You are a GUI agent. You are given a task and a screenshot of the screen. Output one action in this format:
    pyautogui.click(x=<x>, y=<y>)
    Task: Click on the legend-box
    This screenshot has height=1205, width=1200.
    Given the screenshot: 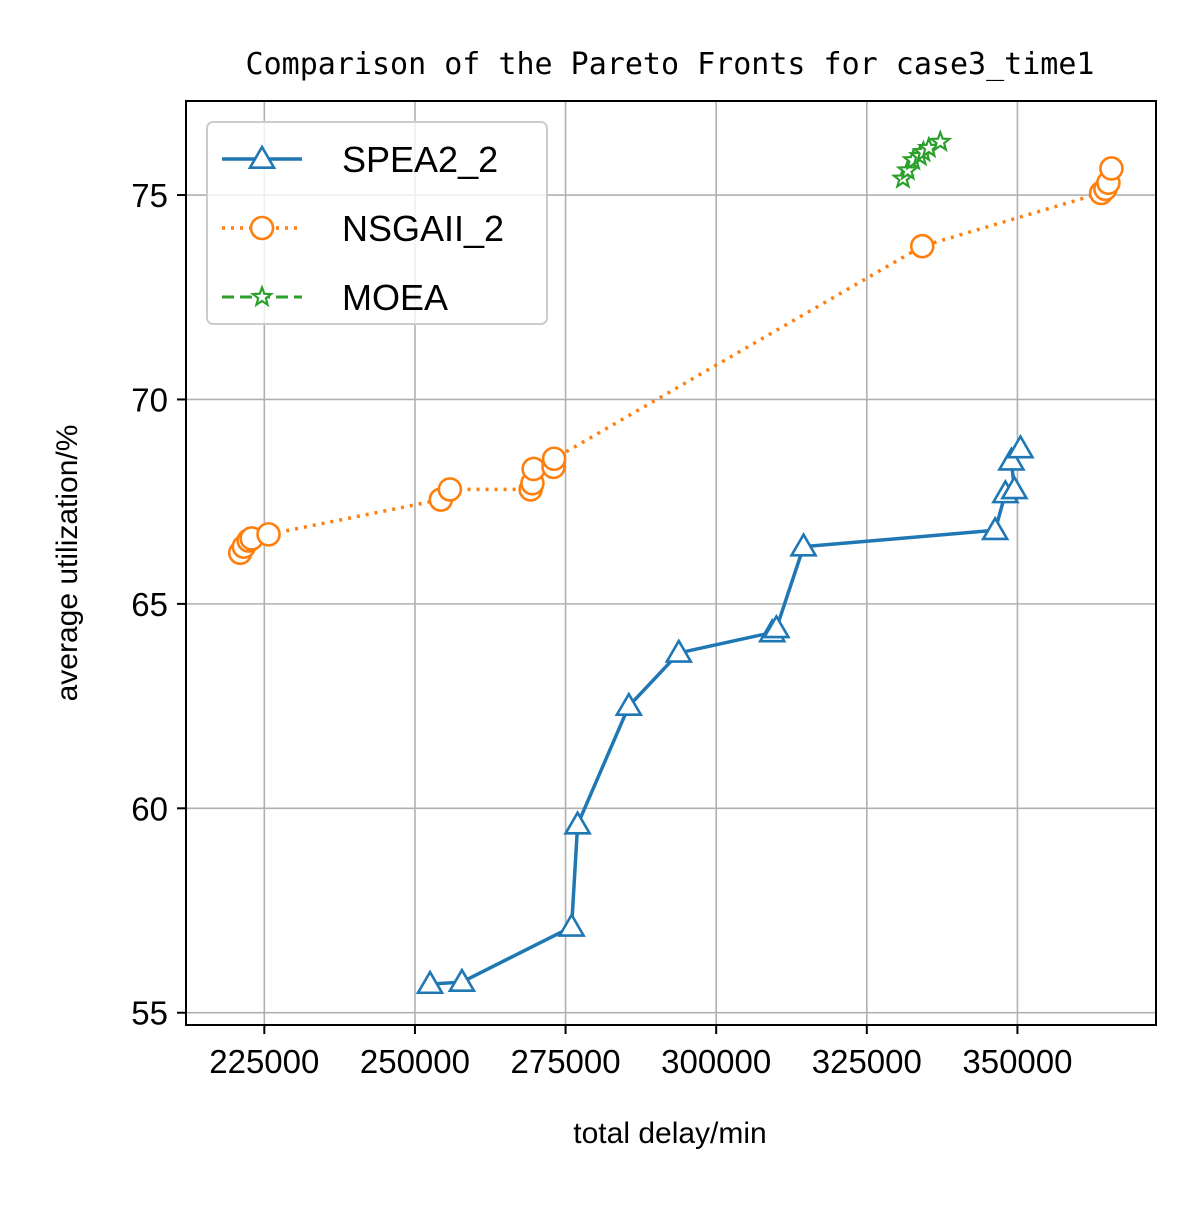 What is the action you would take?
    pyautogui.click(x=377, y=223)
    